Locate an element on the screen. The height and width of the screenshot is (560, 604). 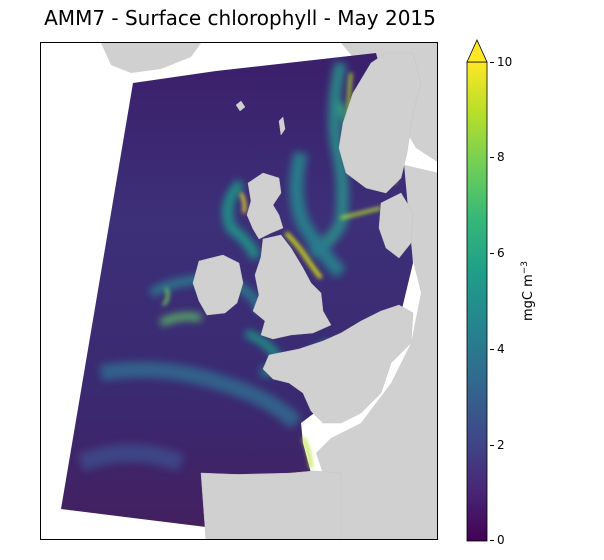
colorbar is located at coordinates (477, 290).